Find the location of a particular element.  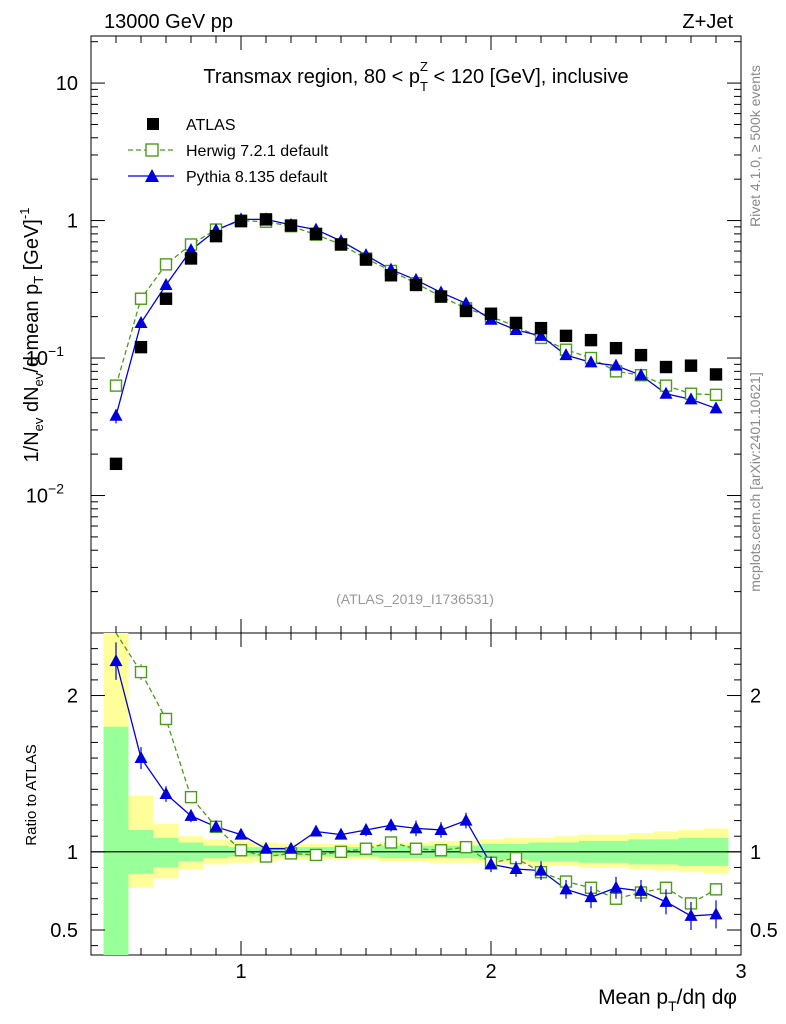

legend-marker-pythia is located at coordinates (152, 175).